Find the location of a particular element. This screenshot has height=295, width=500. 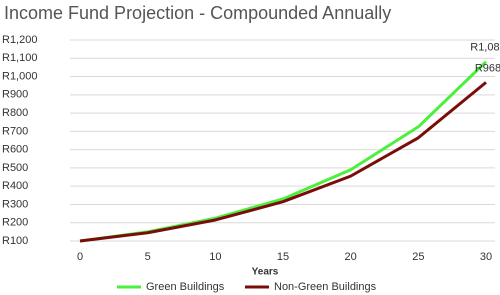

y-tick-label: R1,100 is located at coordinates (19, 58).